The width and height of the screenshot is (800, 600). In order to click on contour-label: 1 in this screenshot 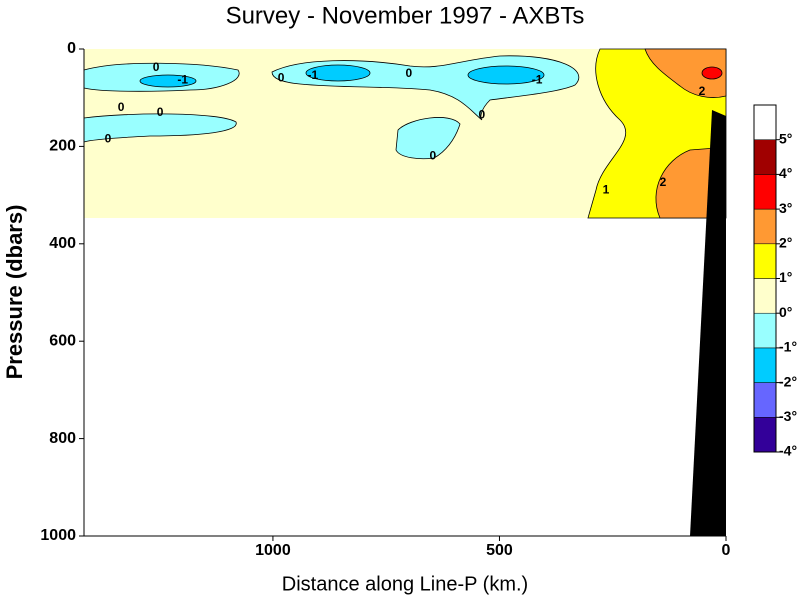, I will do `click(606, 189)`.